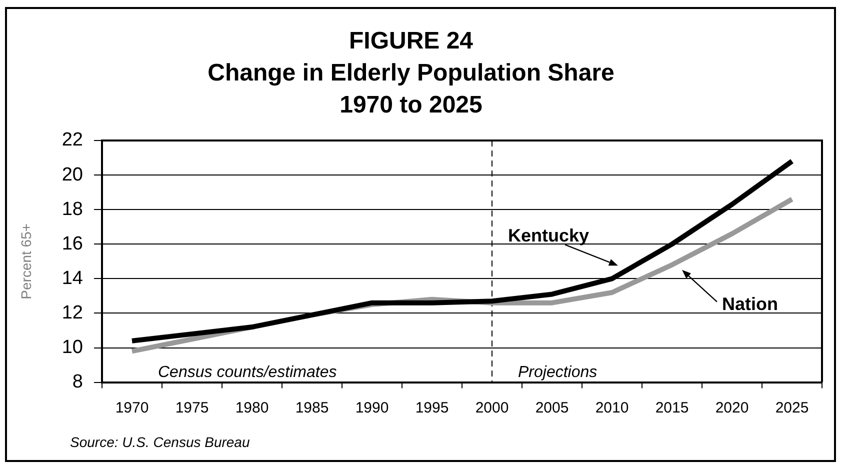  I want to click on x-tick-label: 2005, so click(552, 407).